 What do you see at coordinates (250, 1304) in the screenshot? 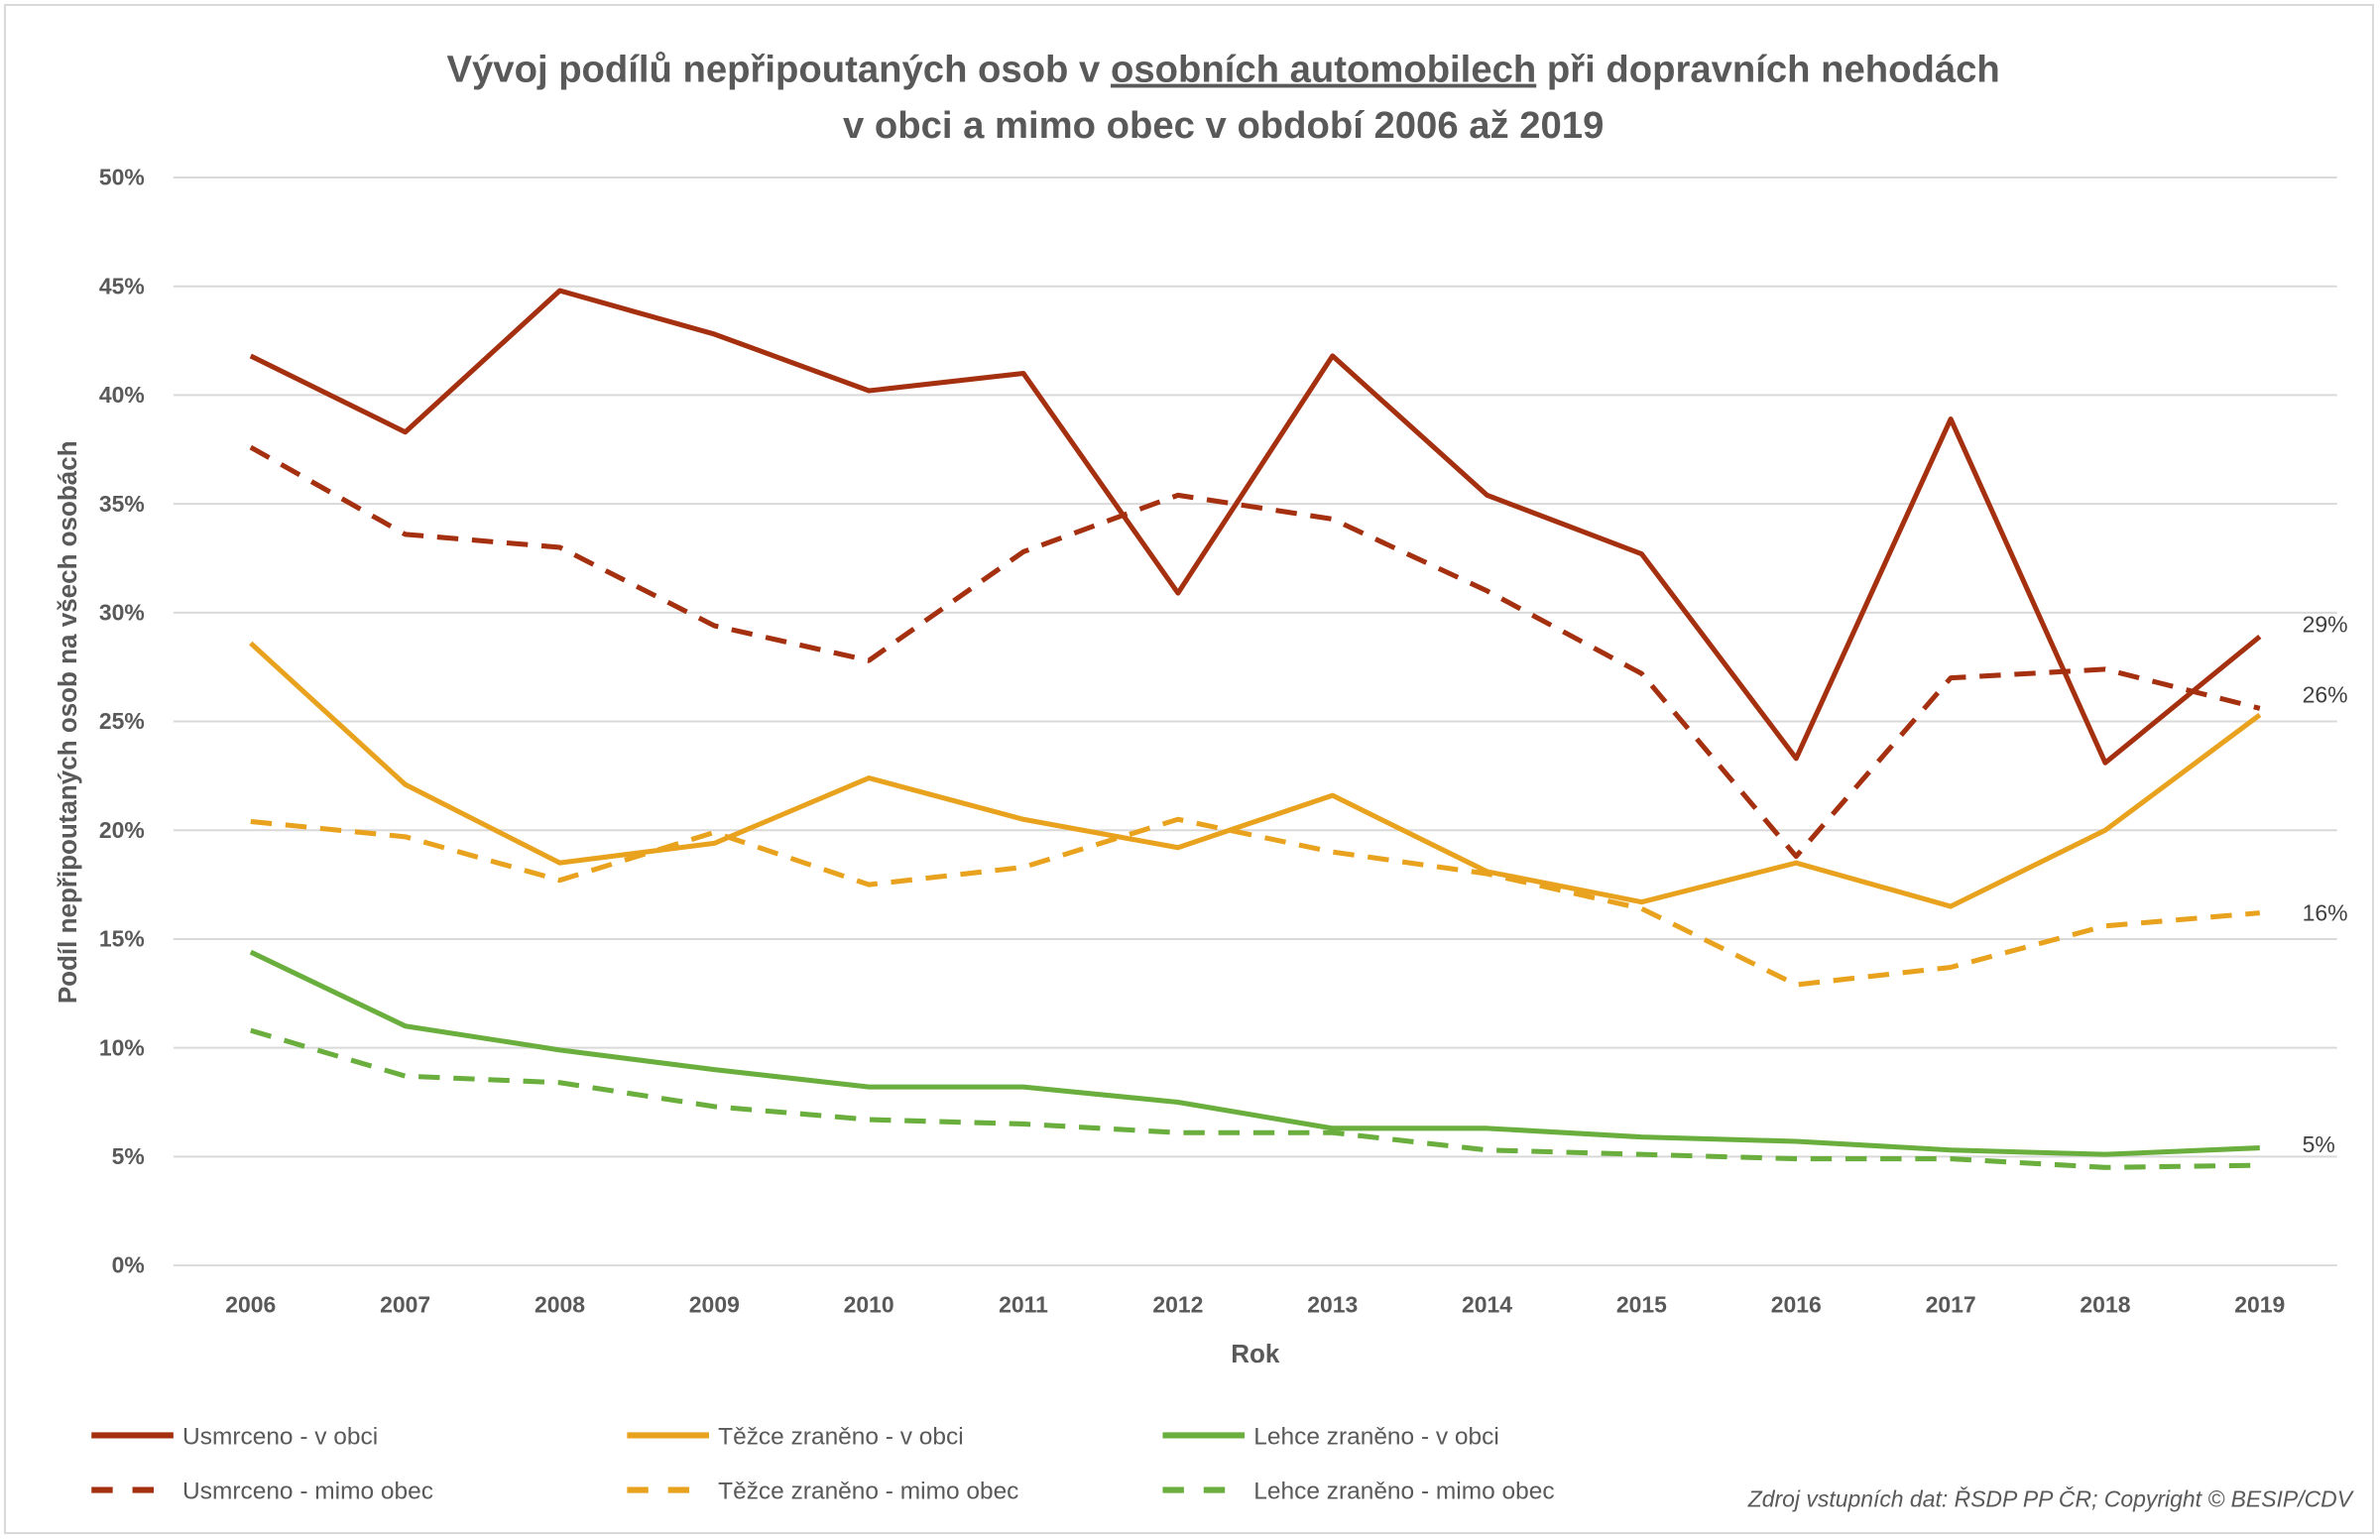
I see `x-tick-label: 2006` at bounding box center [250, 1304].